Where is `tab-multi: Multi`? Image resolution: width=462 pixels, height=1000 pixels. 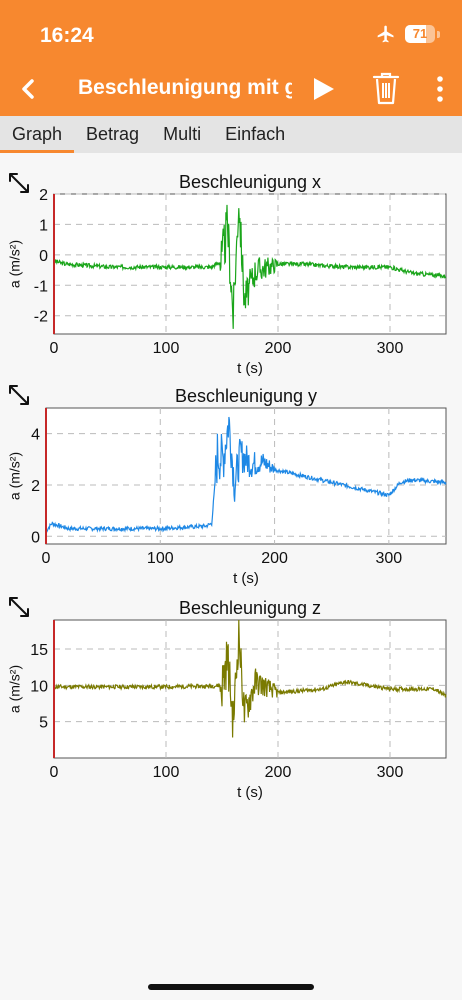 tab-multi: Multi is located at coordinates (182, 134).